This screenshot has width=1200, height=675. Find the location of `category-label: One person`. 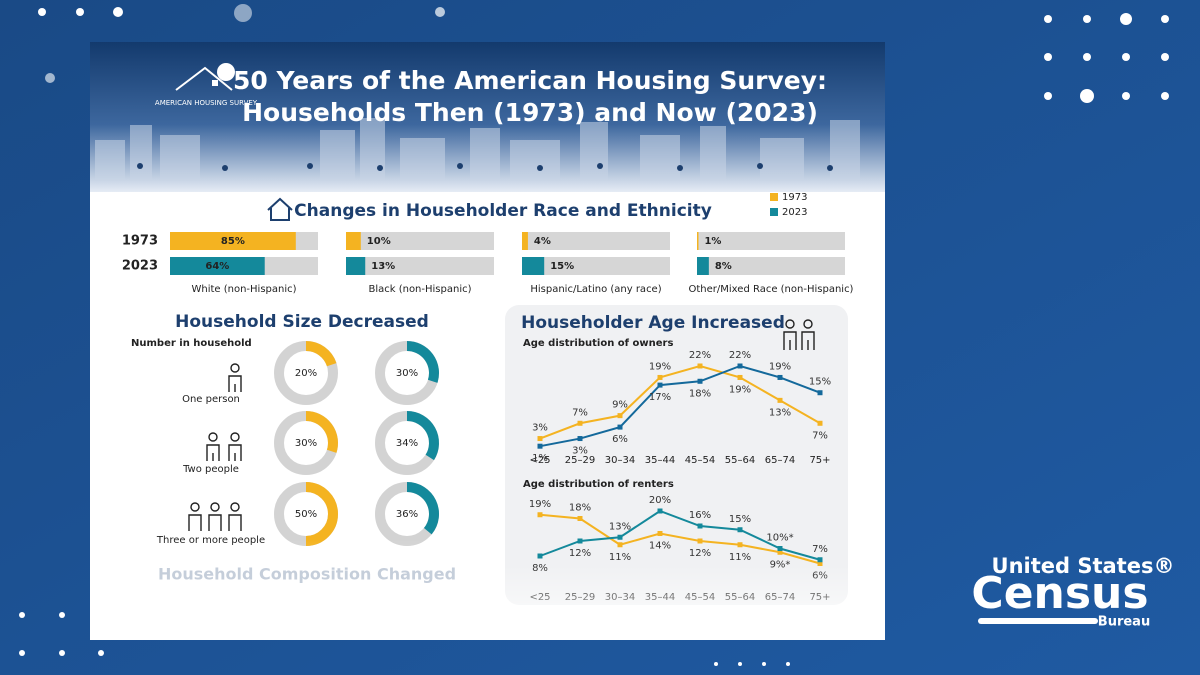

category-label: One person is located at coordinates (211, 399).